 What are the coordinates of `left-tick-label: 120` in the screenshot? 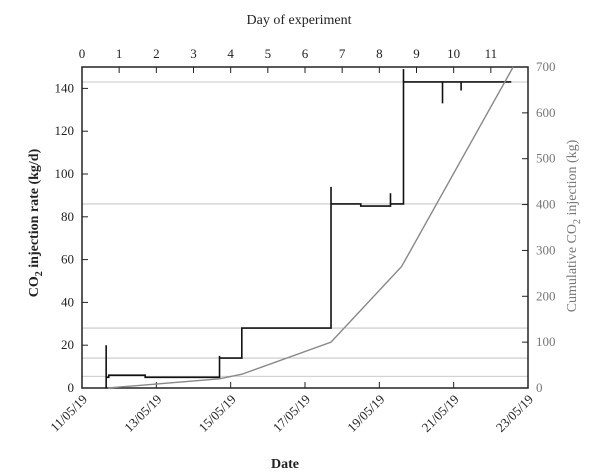 It's located at (65, 130).